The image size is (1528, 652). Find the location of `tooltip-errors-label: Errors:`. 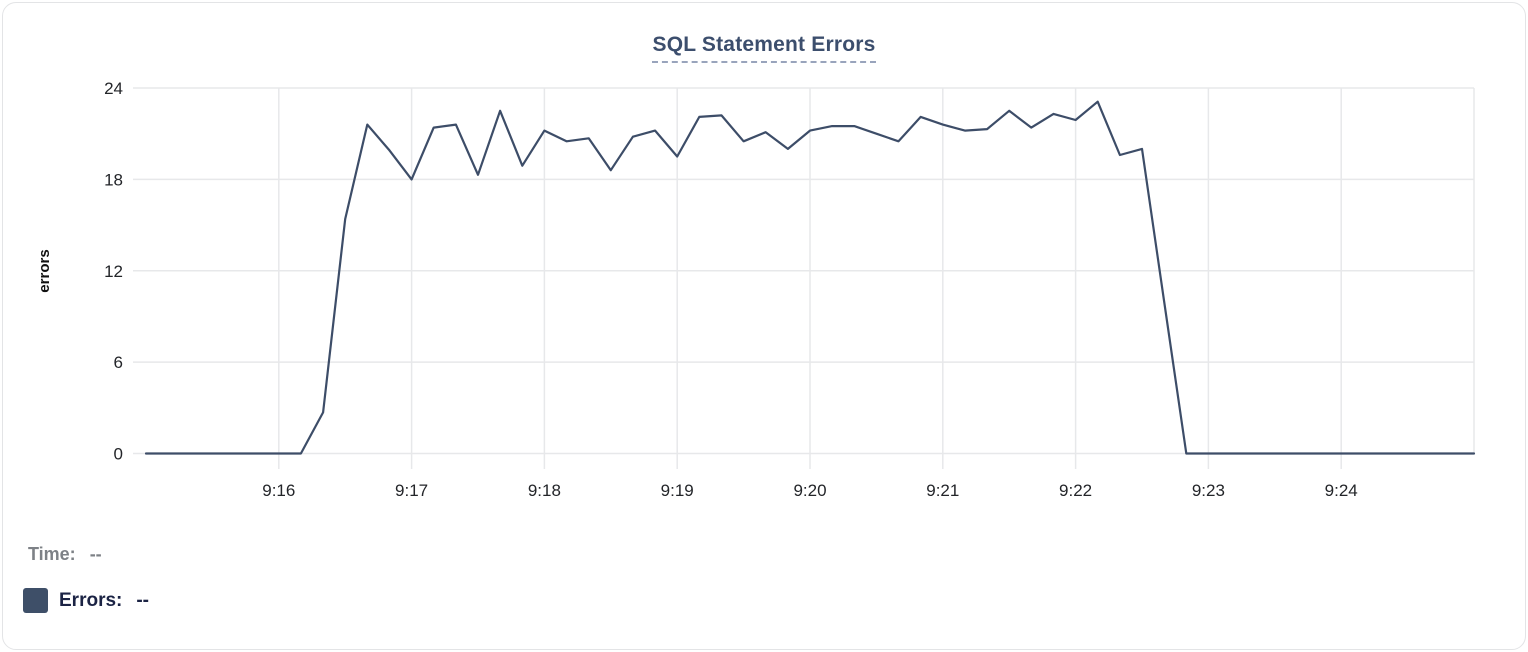

tooltip-errors-label: Errors: is located at coordinates (91, 600).